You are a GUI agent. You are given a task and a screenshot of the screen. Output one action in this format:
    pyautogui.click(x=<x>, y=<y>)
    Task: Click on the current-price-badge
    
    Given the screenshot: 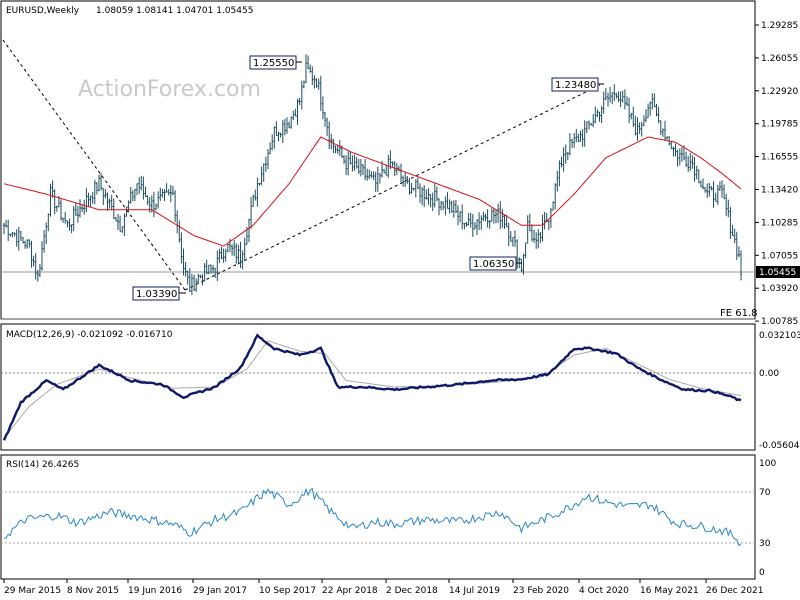 What is the action you would take?
    pyautogui.click(x=778, y=272)
    